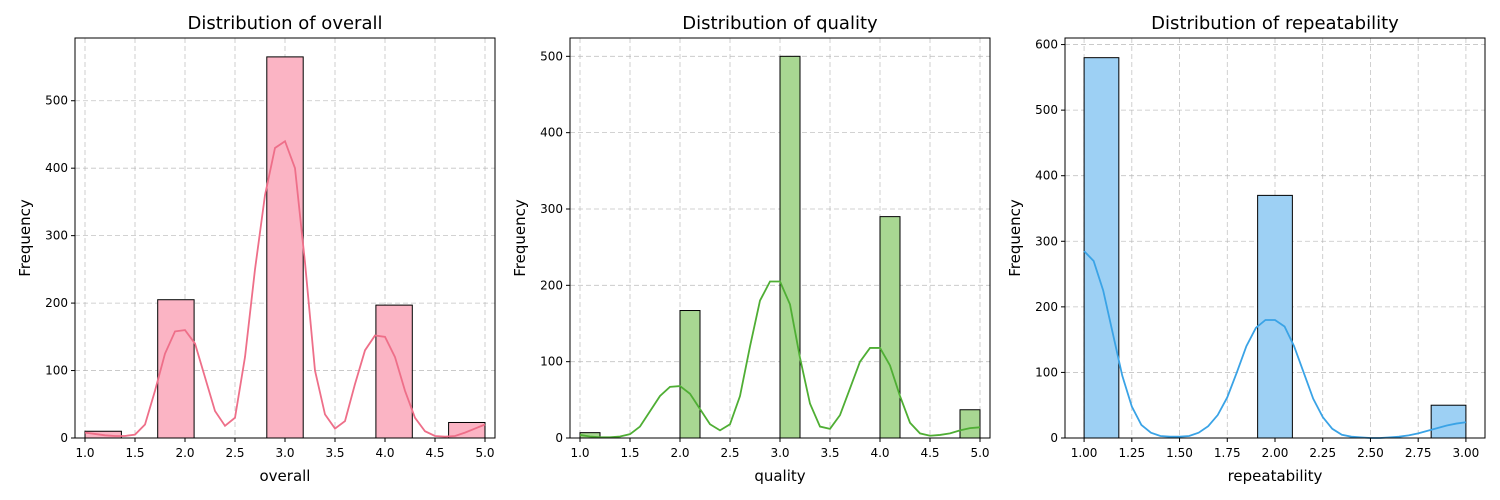 The height and width of the screenshot is (500, 1500). What do you see at coordinates (1275, 476) in the screenshot?
I see `x-axis-label: repeatability` at bounding box center [1275, 476].